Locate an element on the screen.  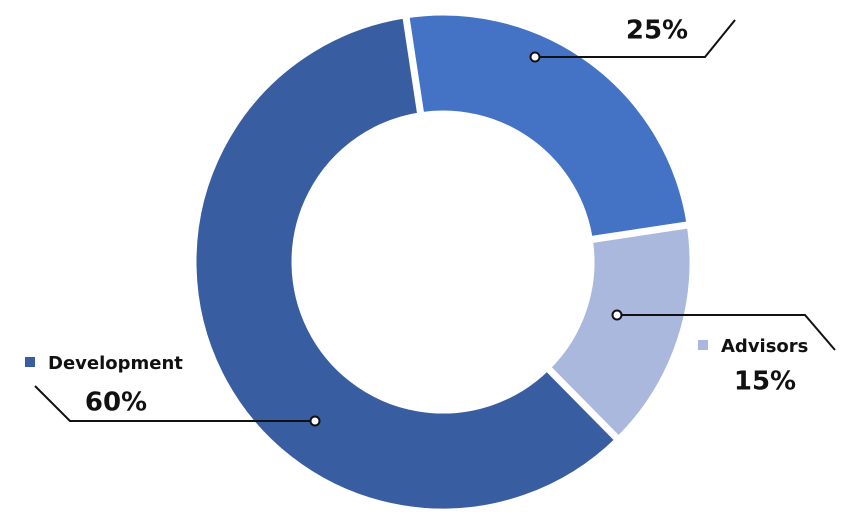
legend-label: Development is located at coordinates (115, 363).